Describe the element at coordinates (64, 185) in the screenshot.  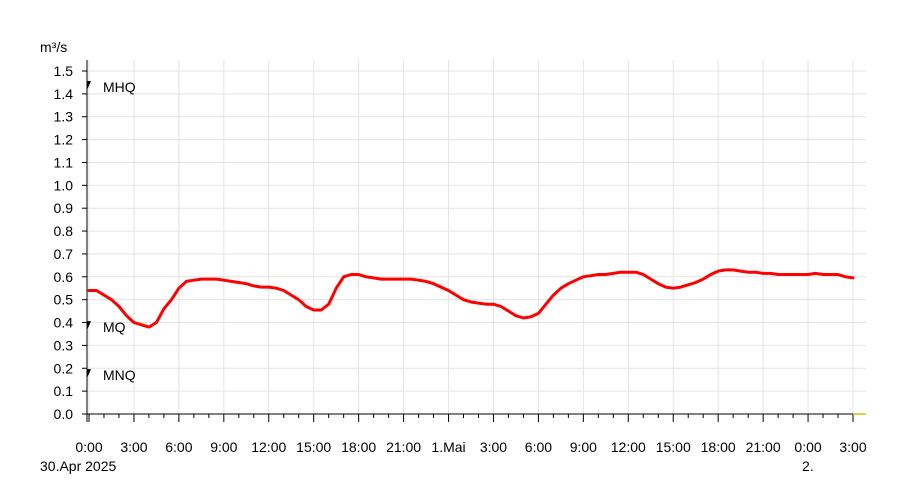
I see `y-tick-label: 1.0` at that location.